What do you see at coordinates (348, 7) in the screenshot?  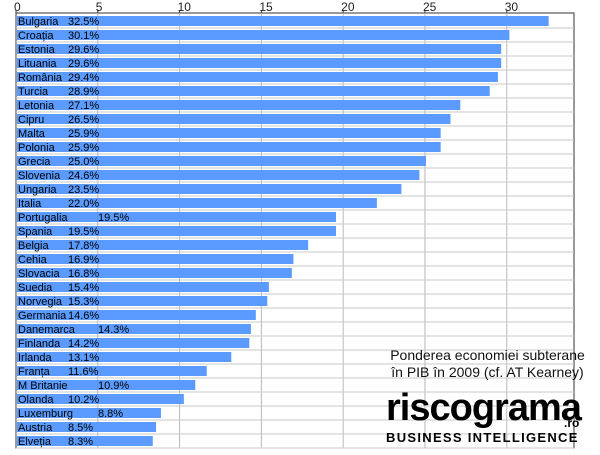 I see `x-tick-label: 20` at bounding box center [348, 7].